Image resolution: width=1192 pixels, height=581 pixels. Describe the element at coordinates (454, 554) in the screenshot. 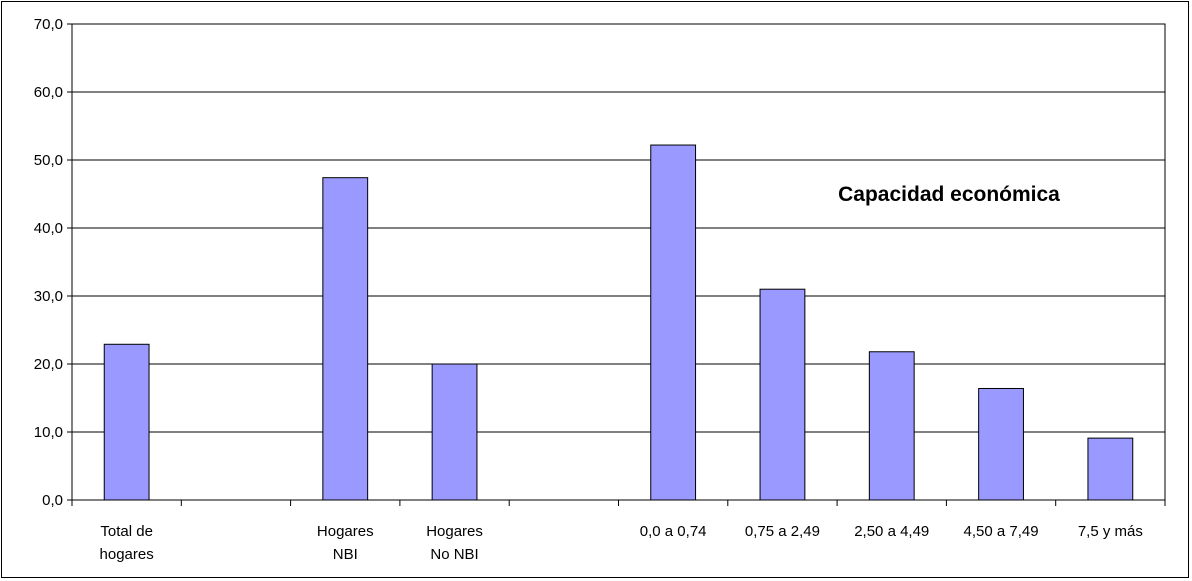

I see `x-tick-label: No NBI` at that location.